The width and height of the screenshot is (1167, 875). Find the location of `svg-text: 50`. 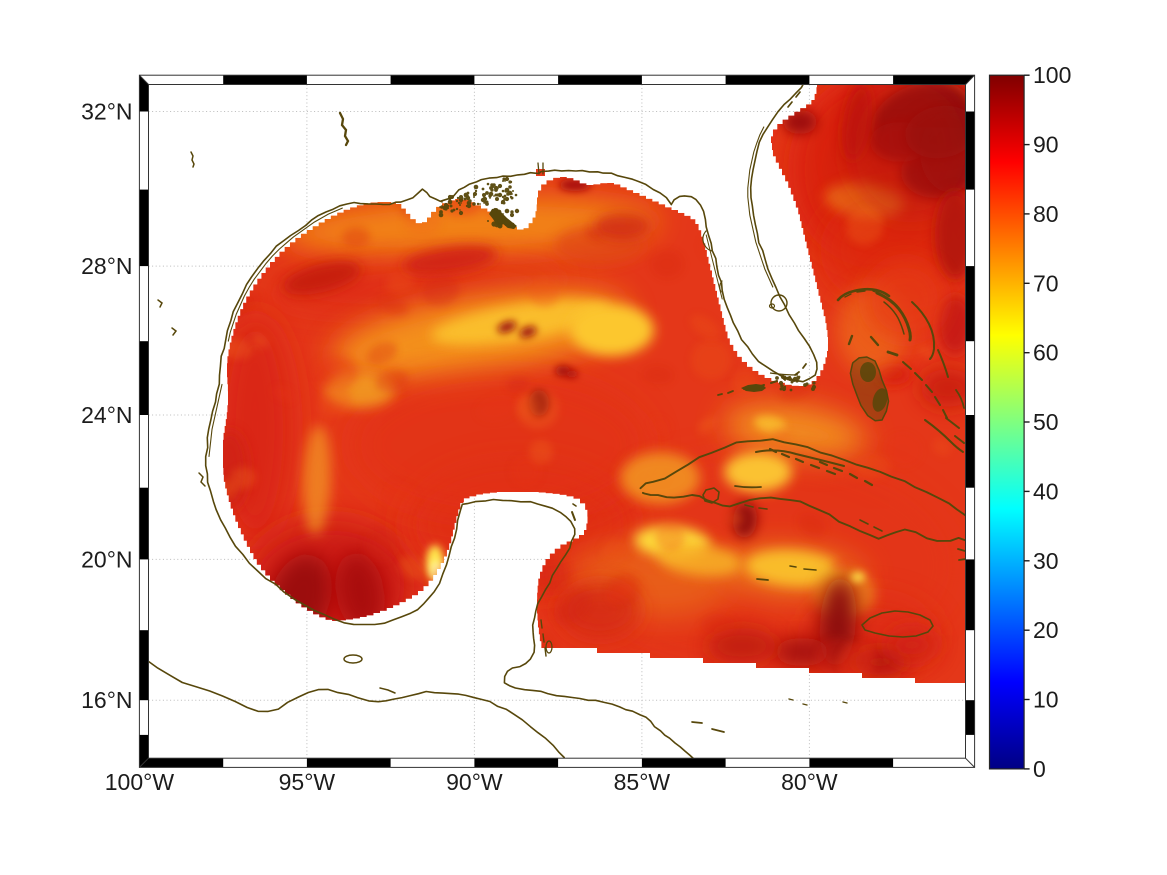

svg-text: 50 is located at coordinates (1046, 422).